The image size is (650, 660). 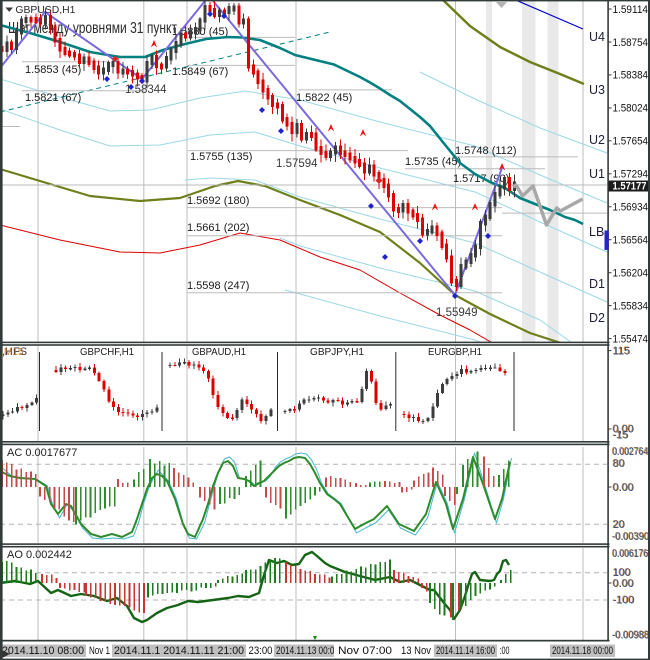 What do you see at coordinates (455, 352) in the screenshot?
I see `svg-text: EURGBP,H1` at bounding box center [455, 352].